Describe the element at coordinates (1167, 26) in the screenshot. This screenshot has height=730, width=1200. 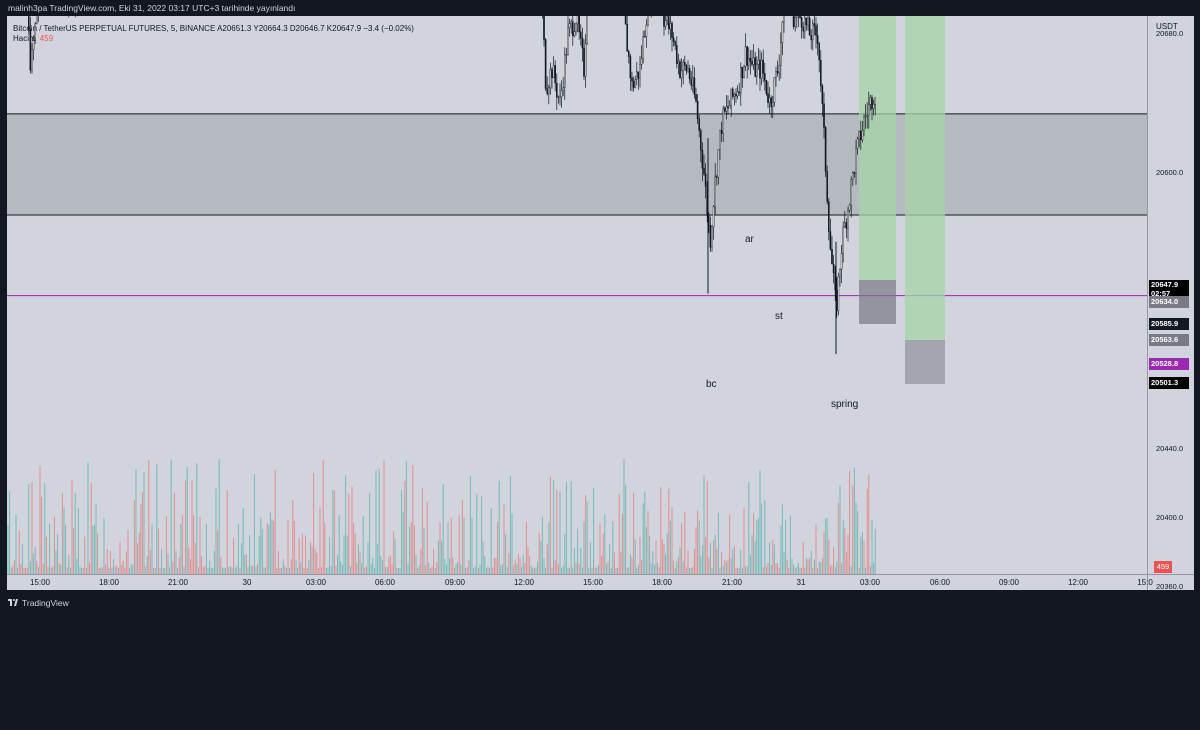
I see `currency-label: USDT` at that location.